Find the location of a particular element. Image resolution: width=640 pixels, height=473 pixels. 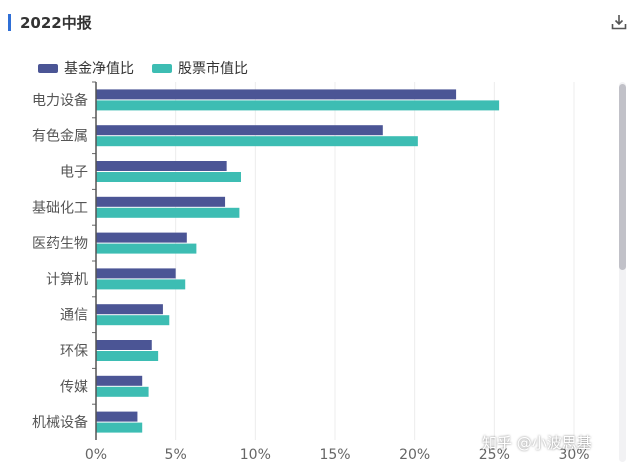

x-tick-label: 10% is located at coordinates (255, 455).